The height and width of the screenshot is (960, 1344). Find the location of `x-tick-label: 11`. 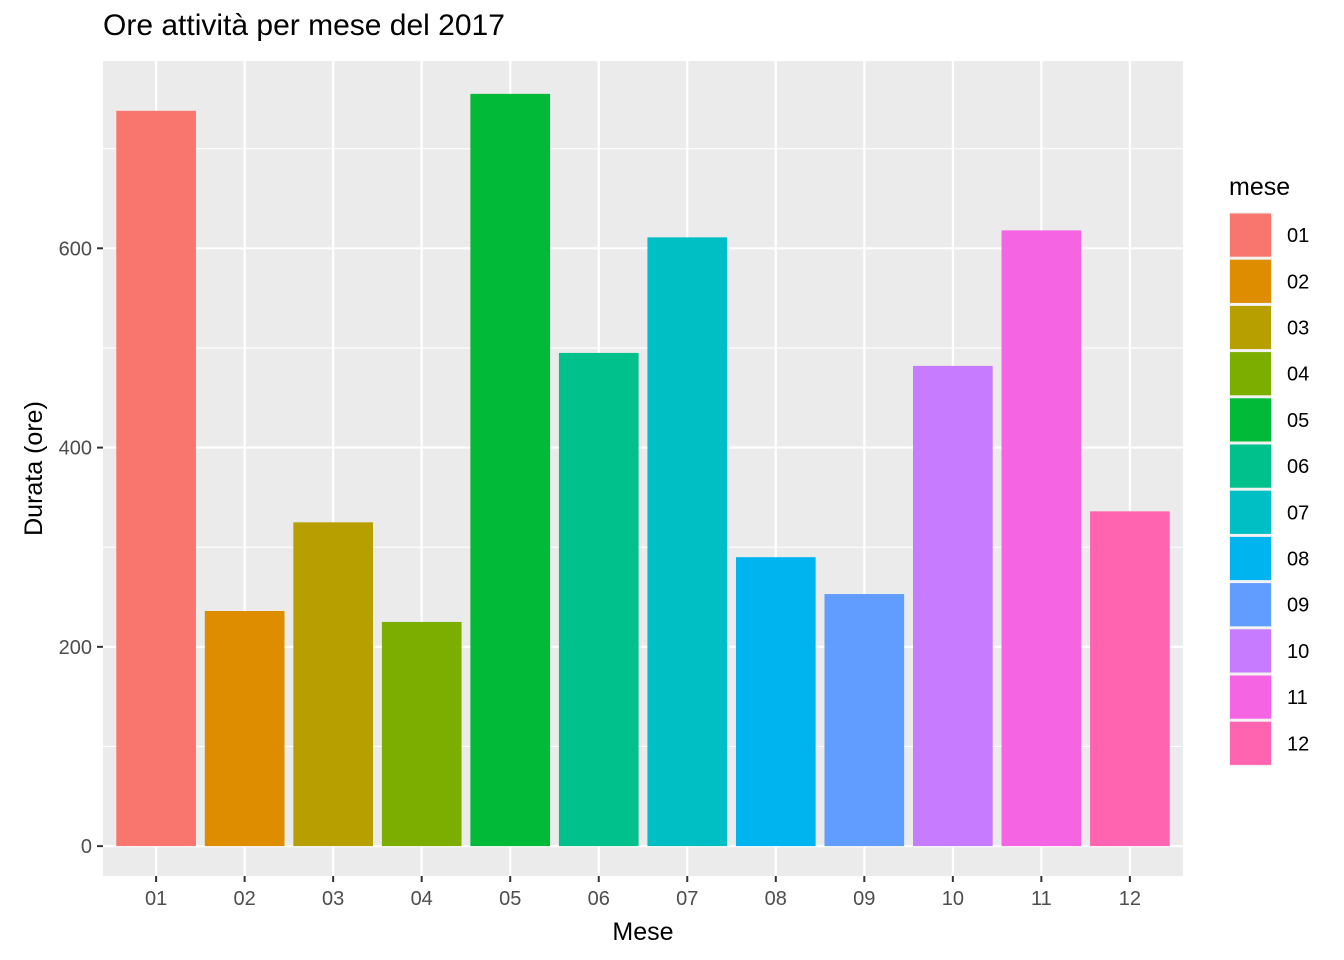

x-tick-label: 11 is located at coordinates (1041, 899).